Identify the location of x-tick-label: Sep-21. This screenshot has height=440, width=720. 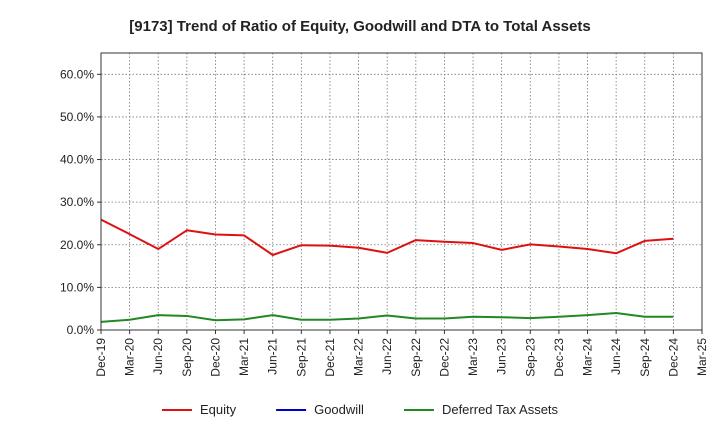
(301, 357).